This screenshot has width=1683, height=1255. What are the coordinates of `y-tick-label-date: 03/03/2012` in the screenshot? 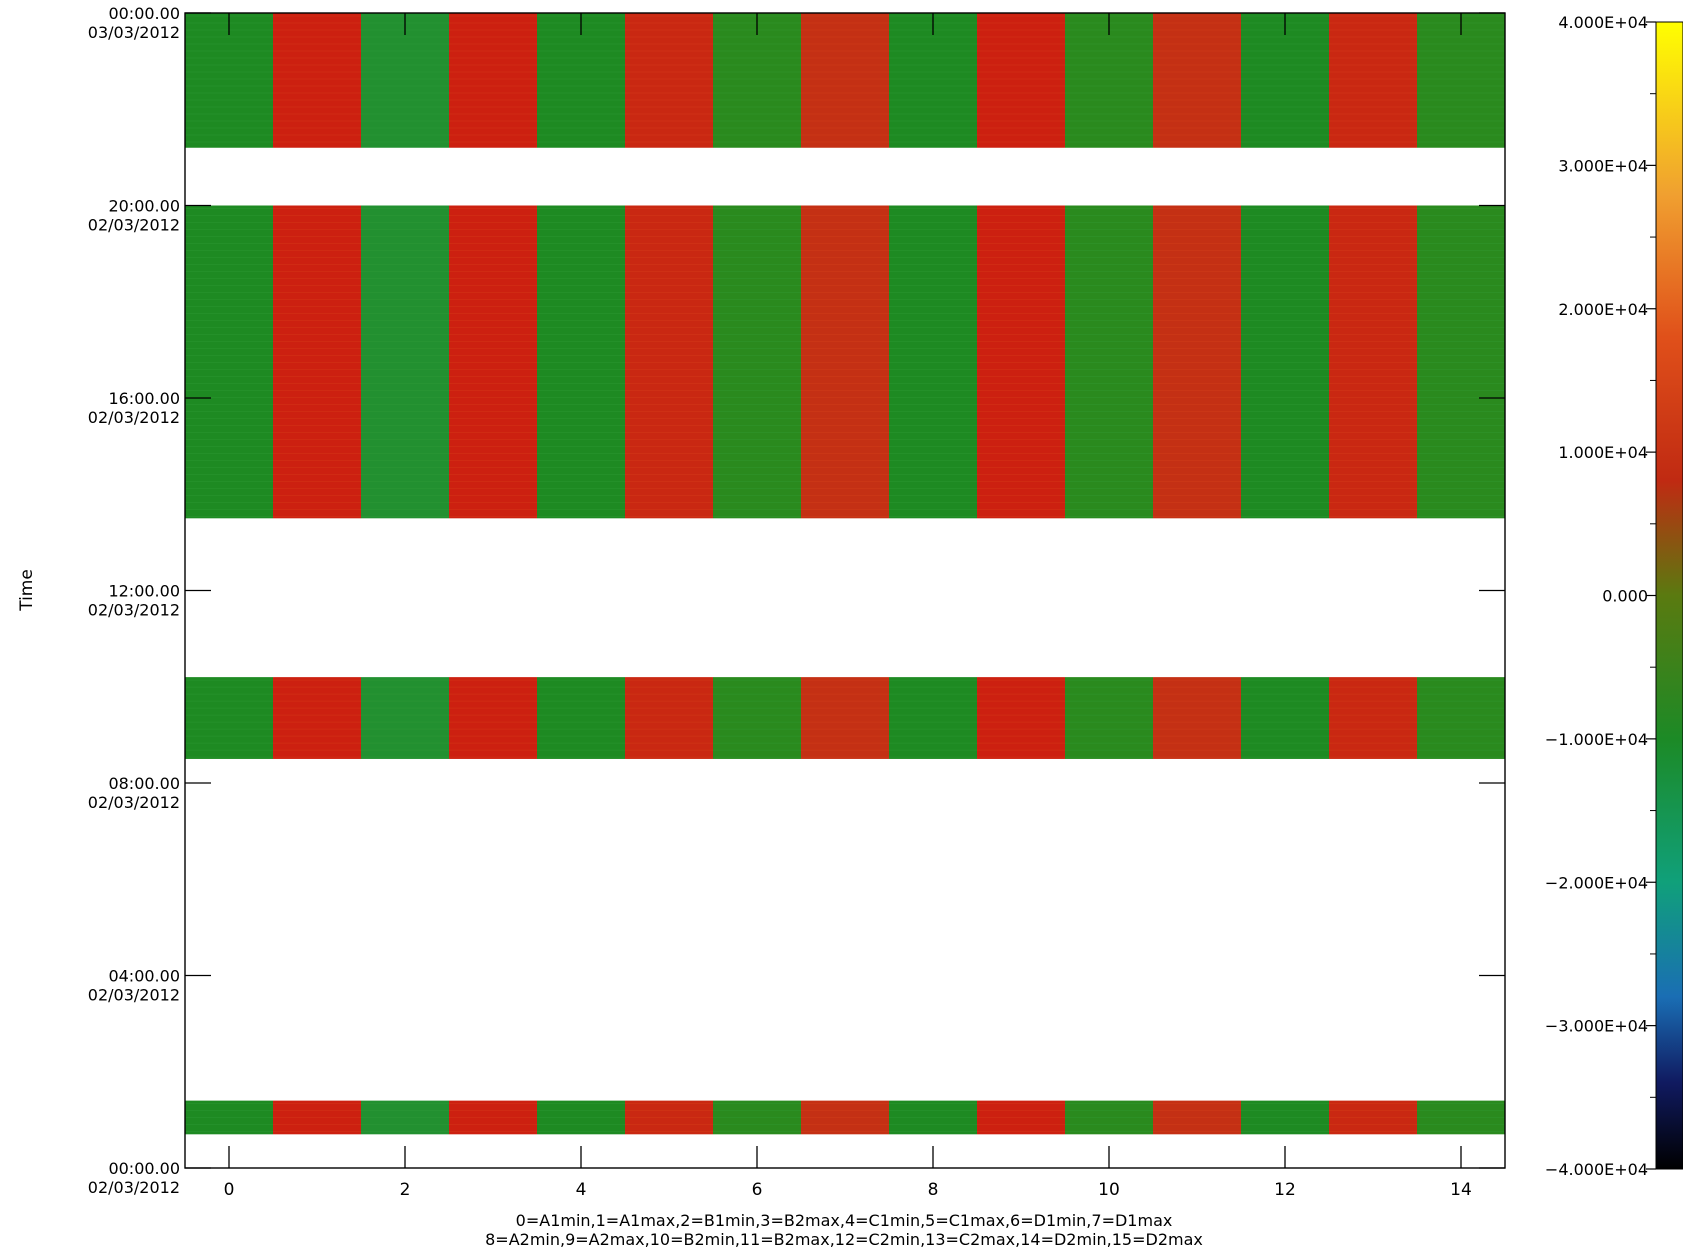 It's located at (134, 32).